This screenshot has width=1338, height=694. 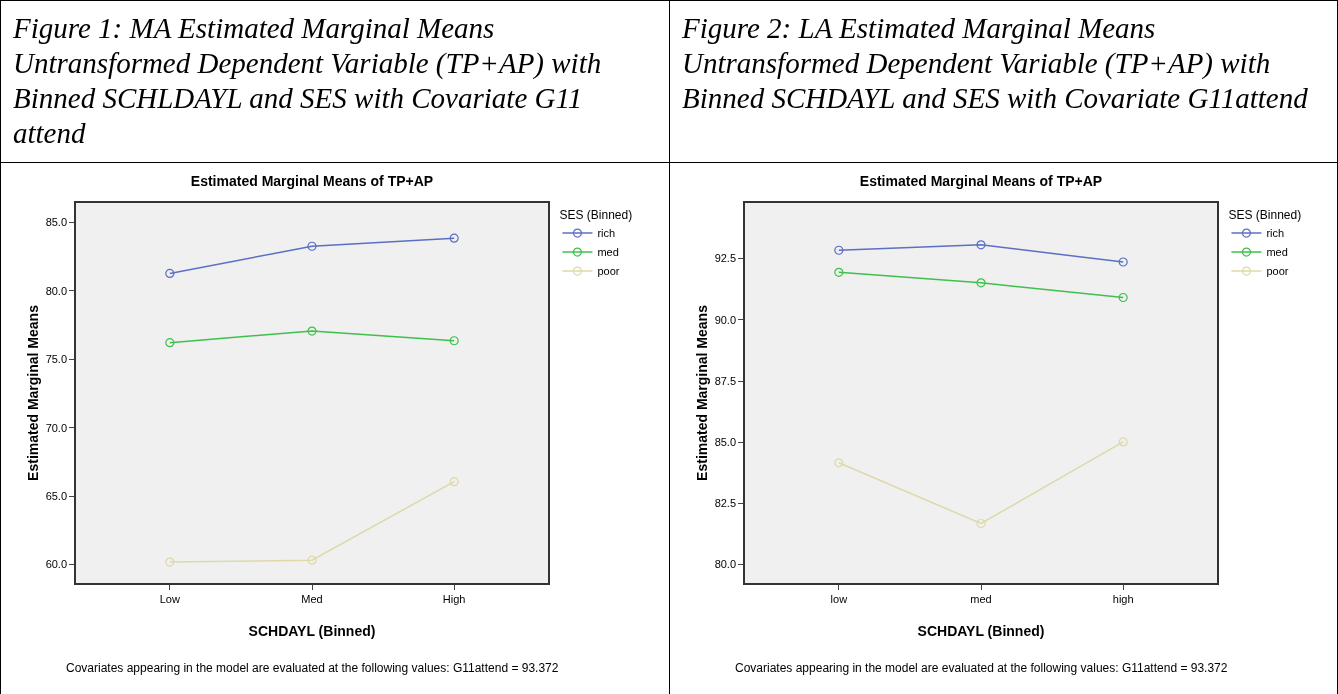 I want to click on y-tick-label: 75.0, so click(x=56, y=359).